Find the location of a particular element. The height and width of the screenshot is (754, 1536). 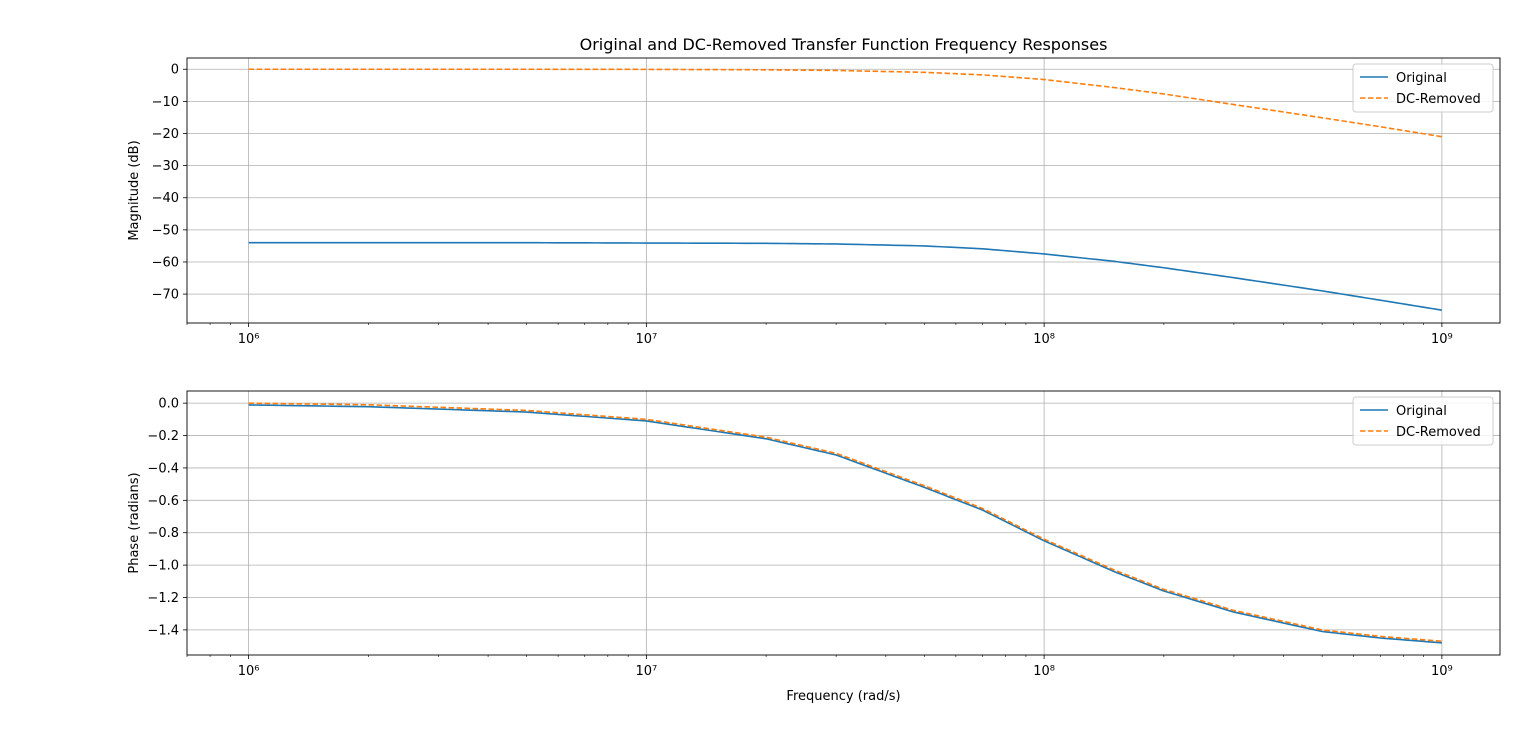

y-tick-label: −40 is located at coordinates (165, 198).